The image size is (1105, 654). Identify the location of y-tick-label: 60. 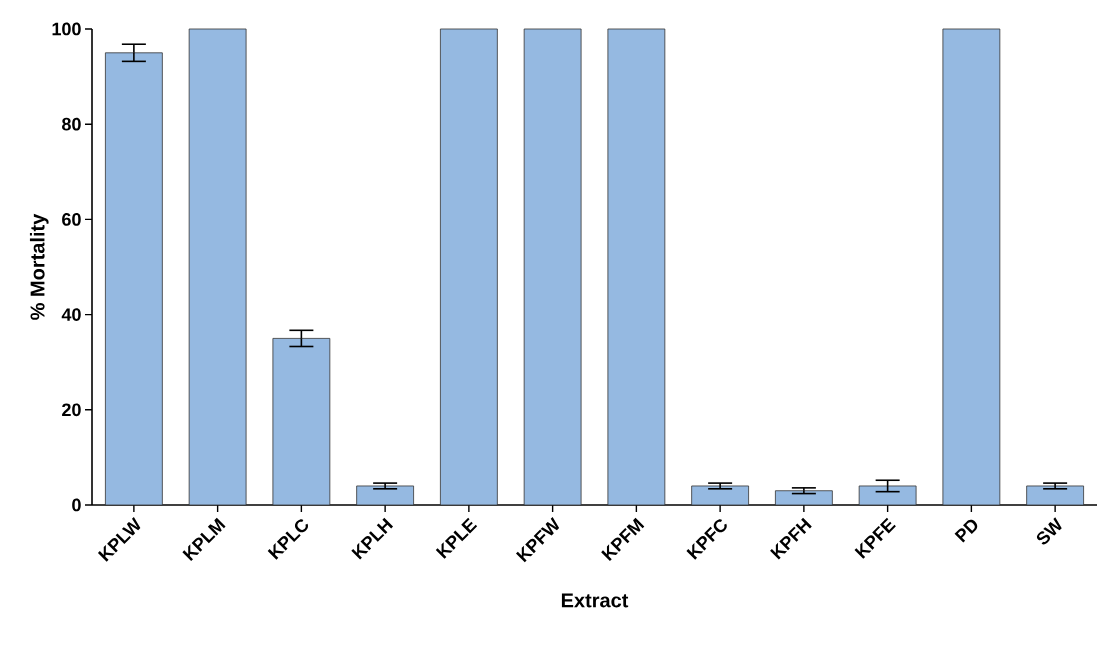
(71, 219).